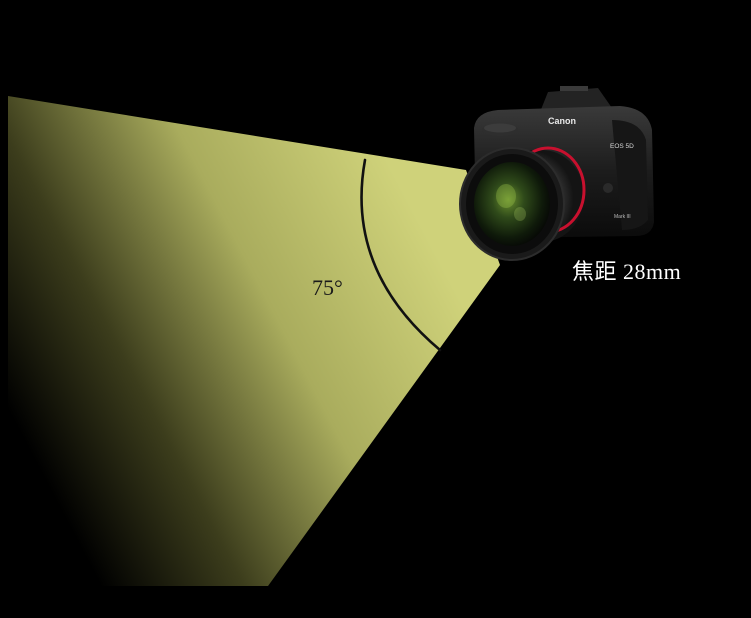 This screenshot has width=751, height=618. What do you see at coordinates (562, 121) in the screenshot?
I see `camera-brand-label: Canon` at bounding box center [562, 121].